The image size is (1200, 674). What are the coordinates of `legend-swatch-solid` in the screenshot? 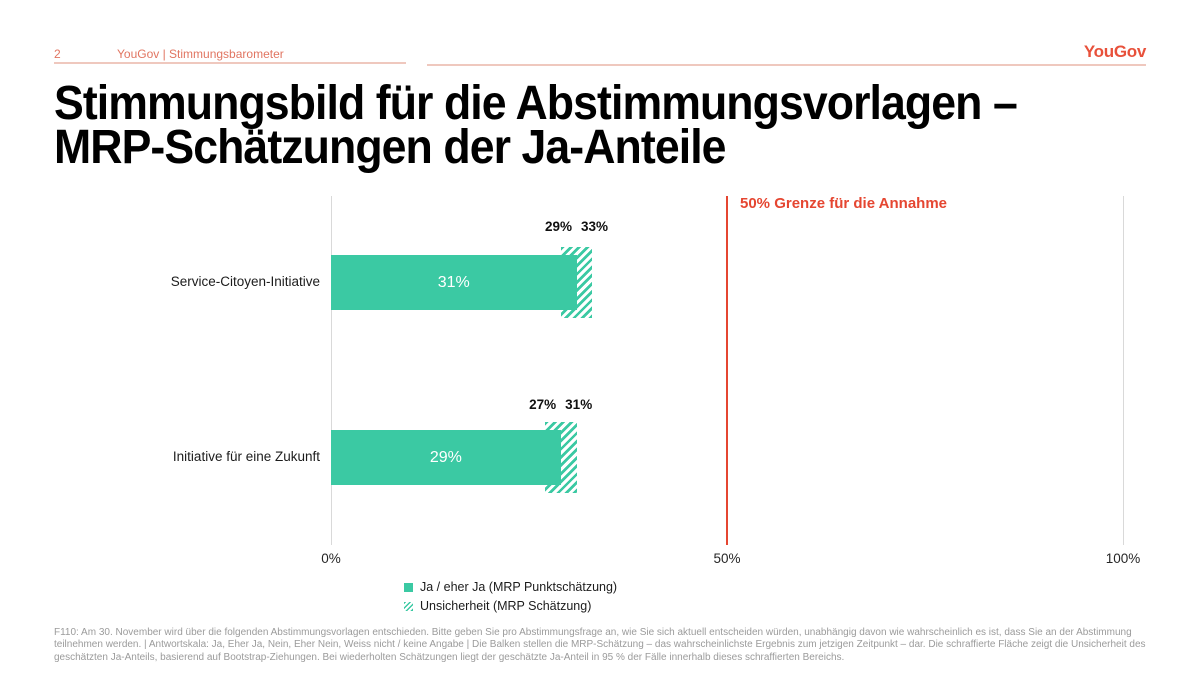 It's located at (408, 587).